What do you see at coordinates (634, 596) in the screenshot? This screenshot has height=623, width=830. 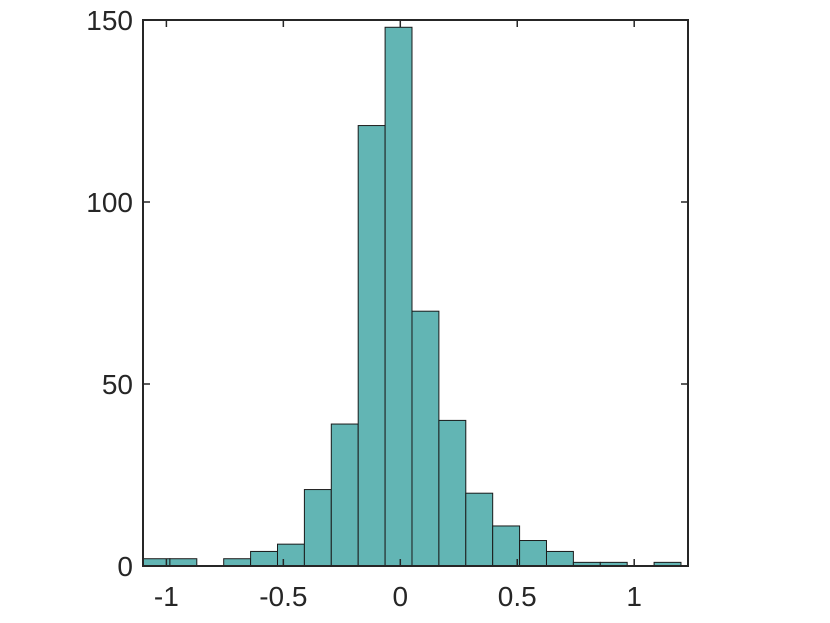 I see `x-tick-label: 1` at bounding box center [634, 596].